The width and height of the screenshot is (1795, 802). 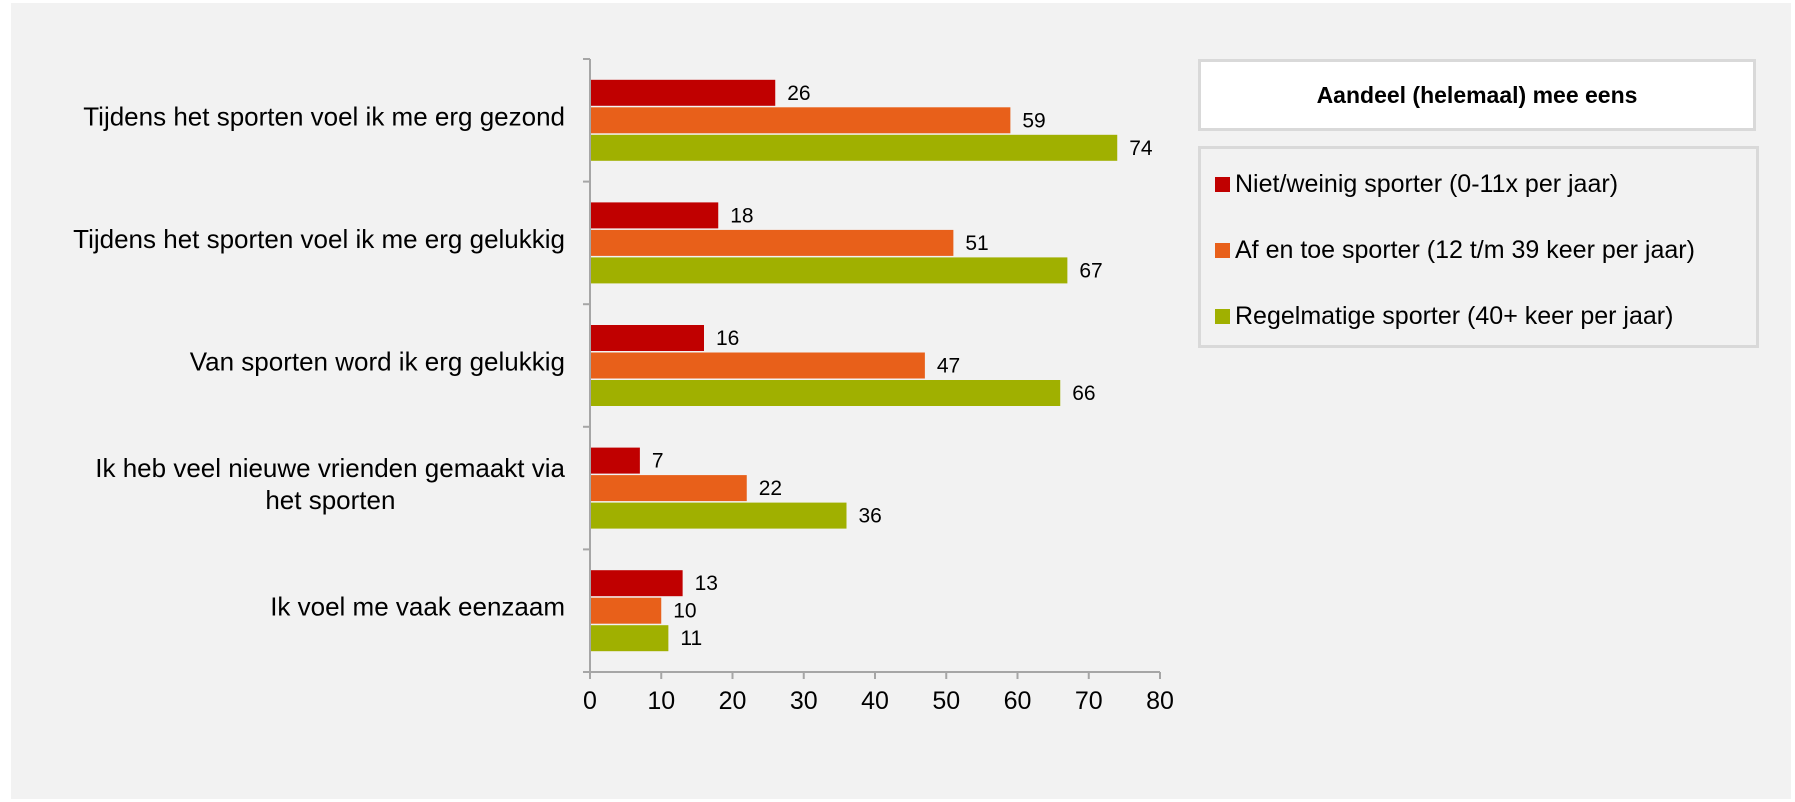 What do you see at coordinates (691, 638) in the screenshot?
I see `data-label-4-2: 11` at bounding box center [691, 638].